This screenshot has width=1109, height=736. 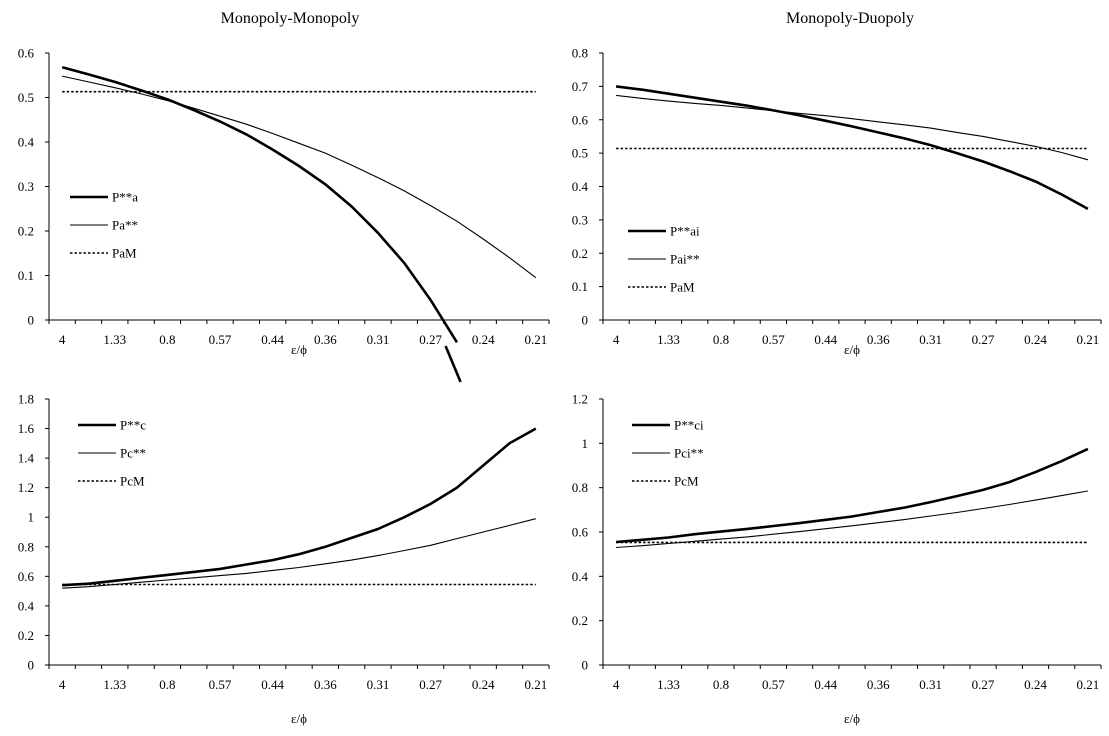 What do you see at coordinates (453, 364) in the screenshot?
I see `series-line-continuation` at bounding box center [453, 364].